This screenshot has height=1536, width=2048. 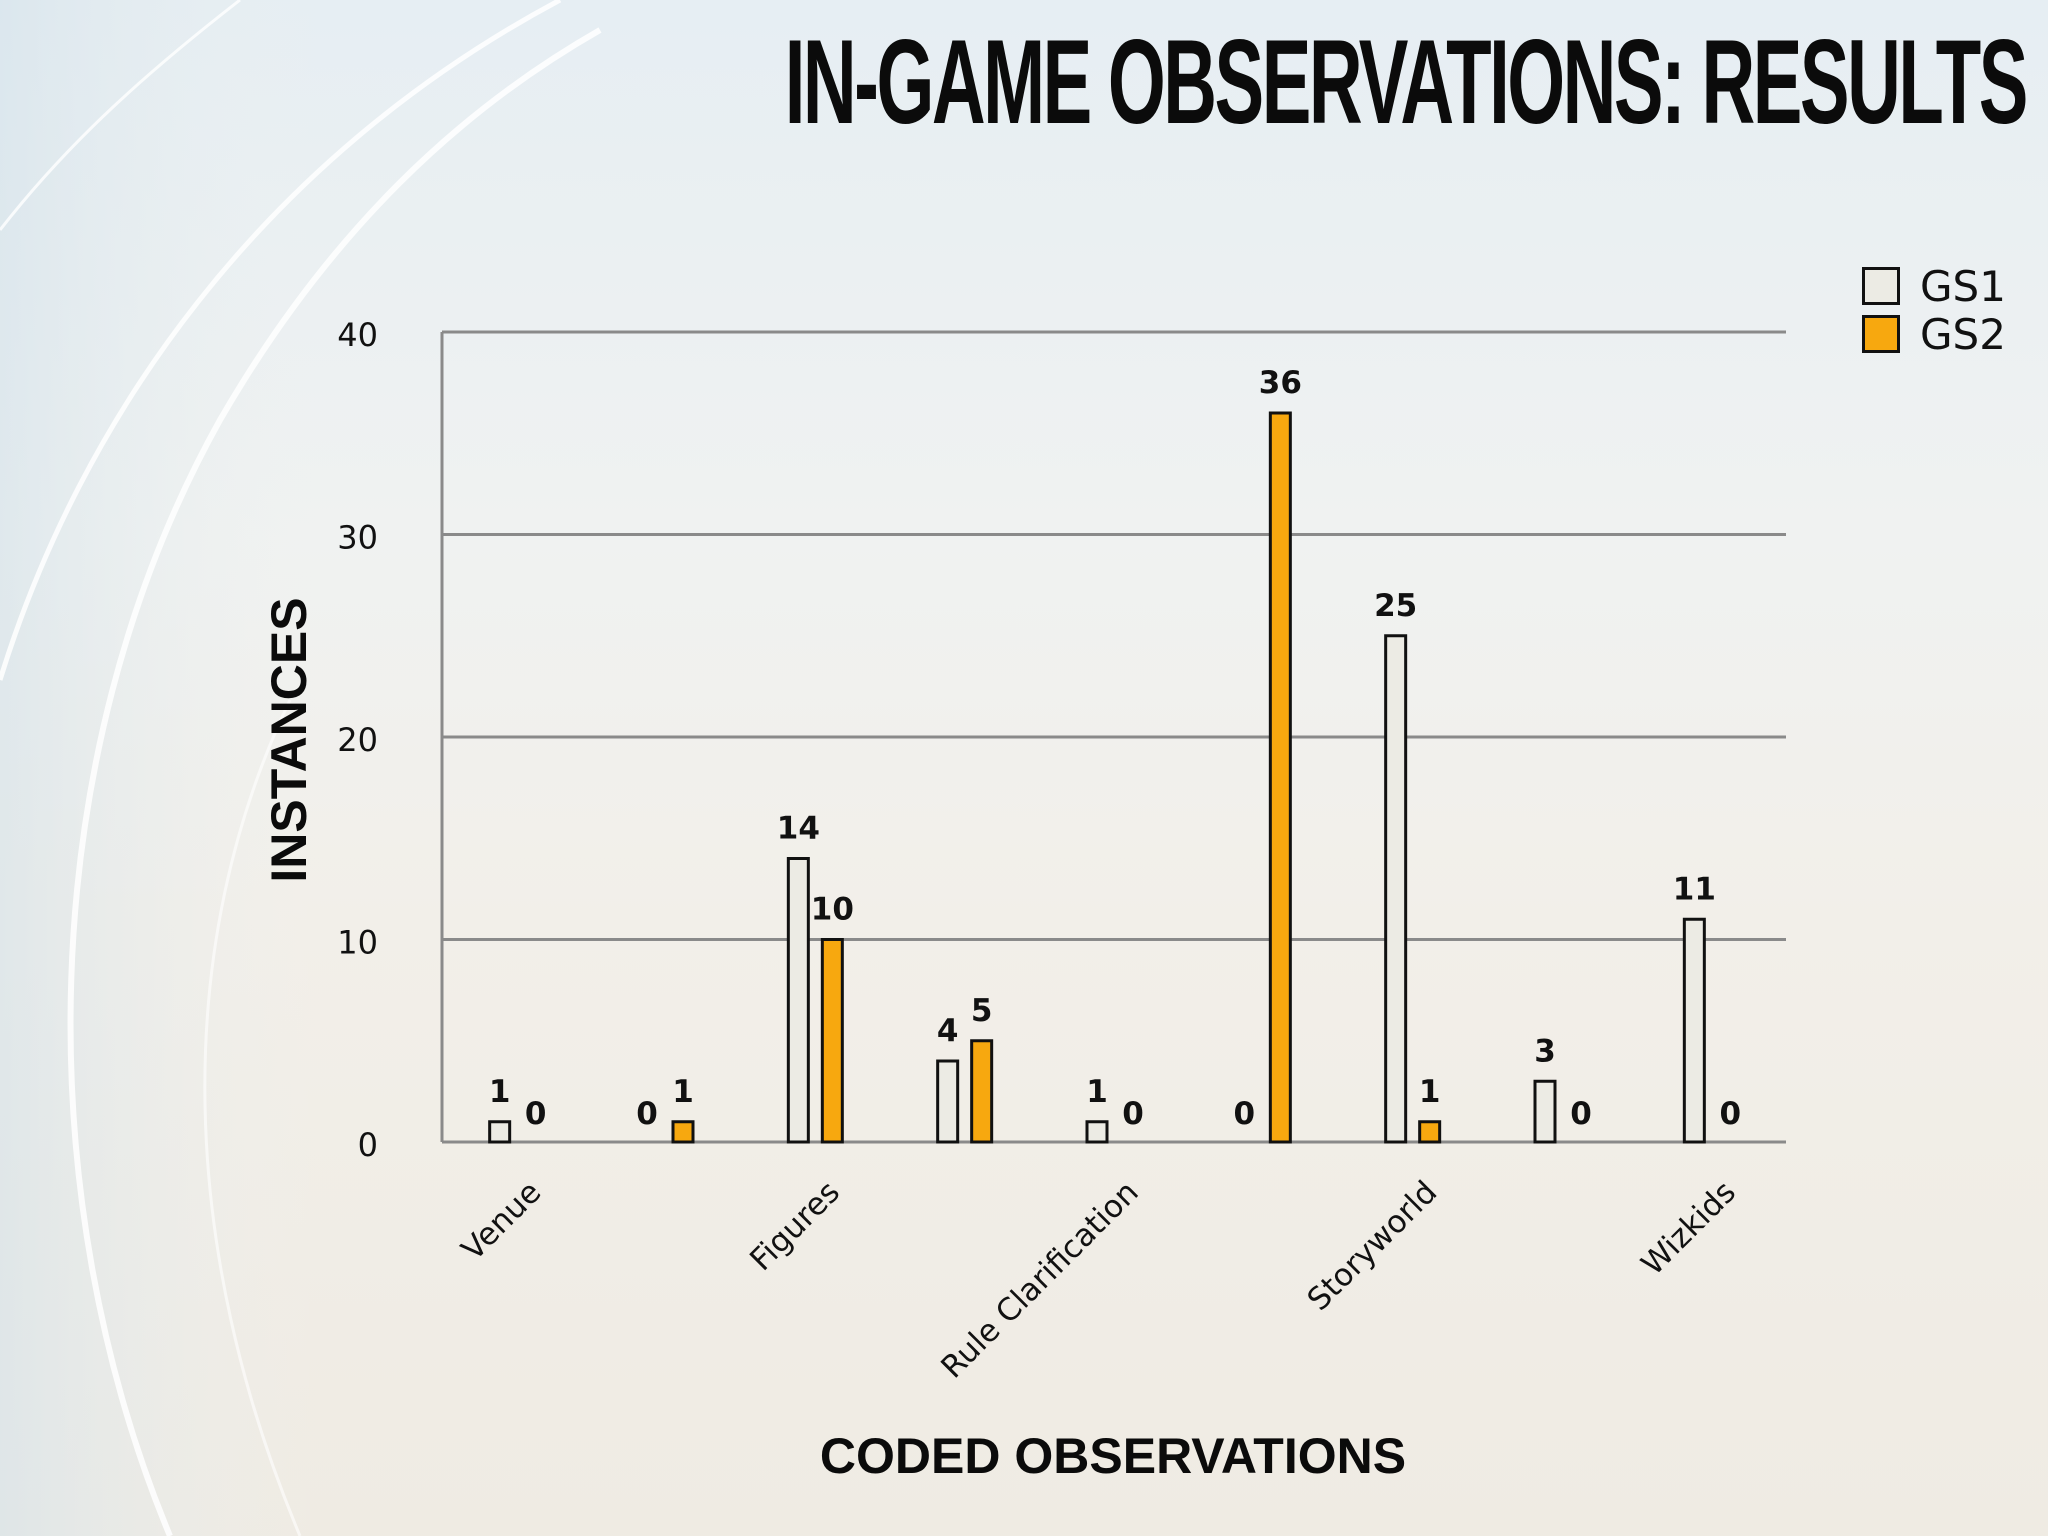 What do you see at coordinates (1039, 1279) in the screenshot?
I see `x-tick-label: Rule Clarification` at bounding box center [1039, 1279].